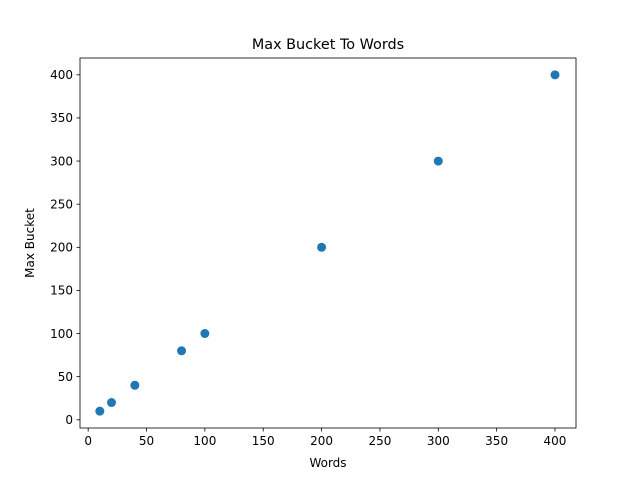  Describe the element at coordinates (328, 45) in the screenshot. I see `chart-title: Max Bucket To Words` at that location.